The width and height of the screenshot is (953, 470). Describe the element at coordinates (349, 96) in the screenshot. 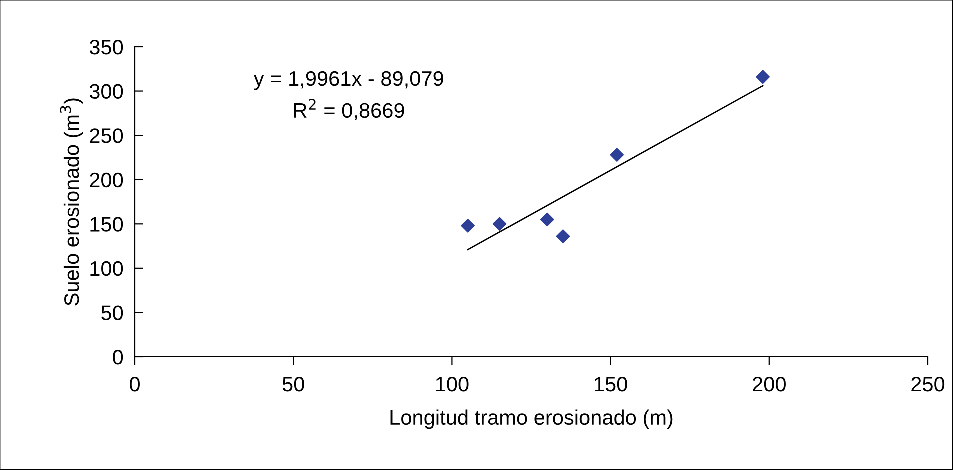

I see `annotation: y = 1,9961x - 89,079 R$^{2}$ = 0,8669` at that location.